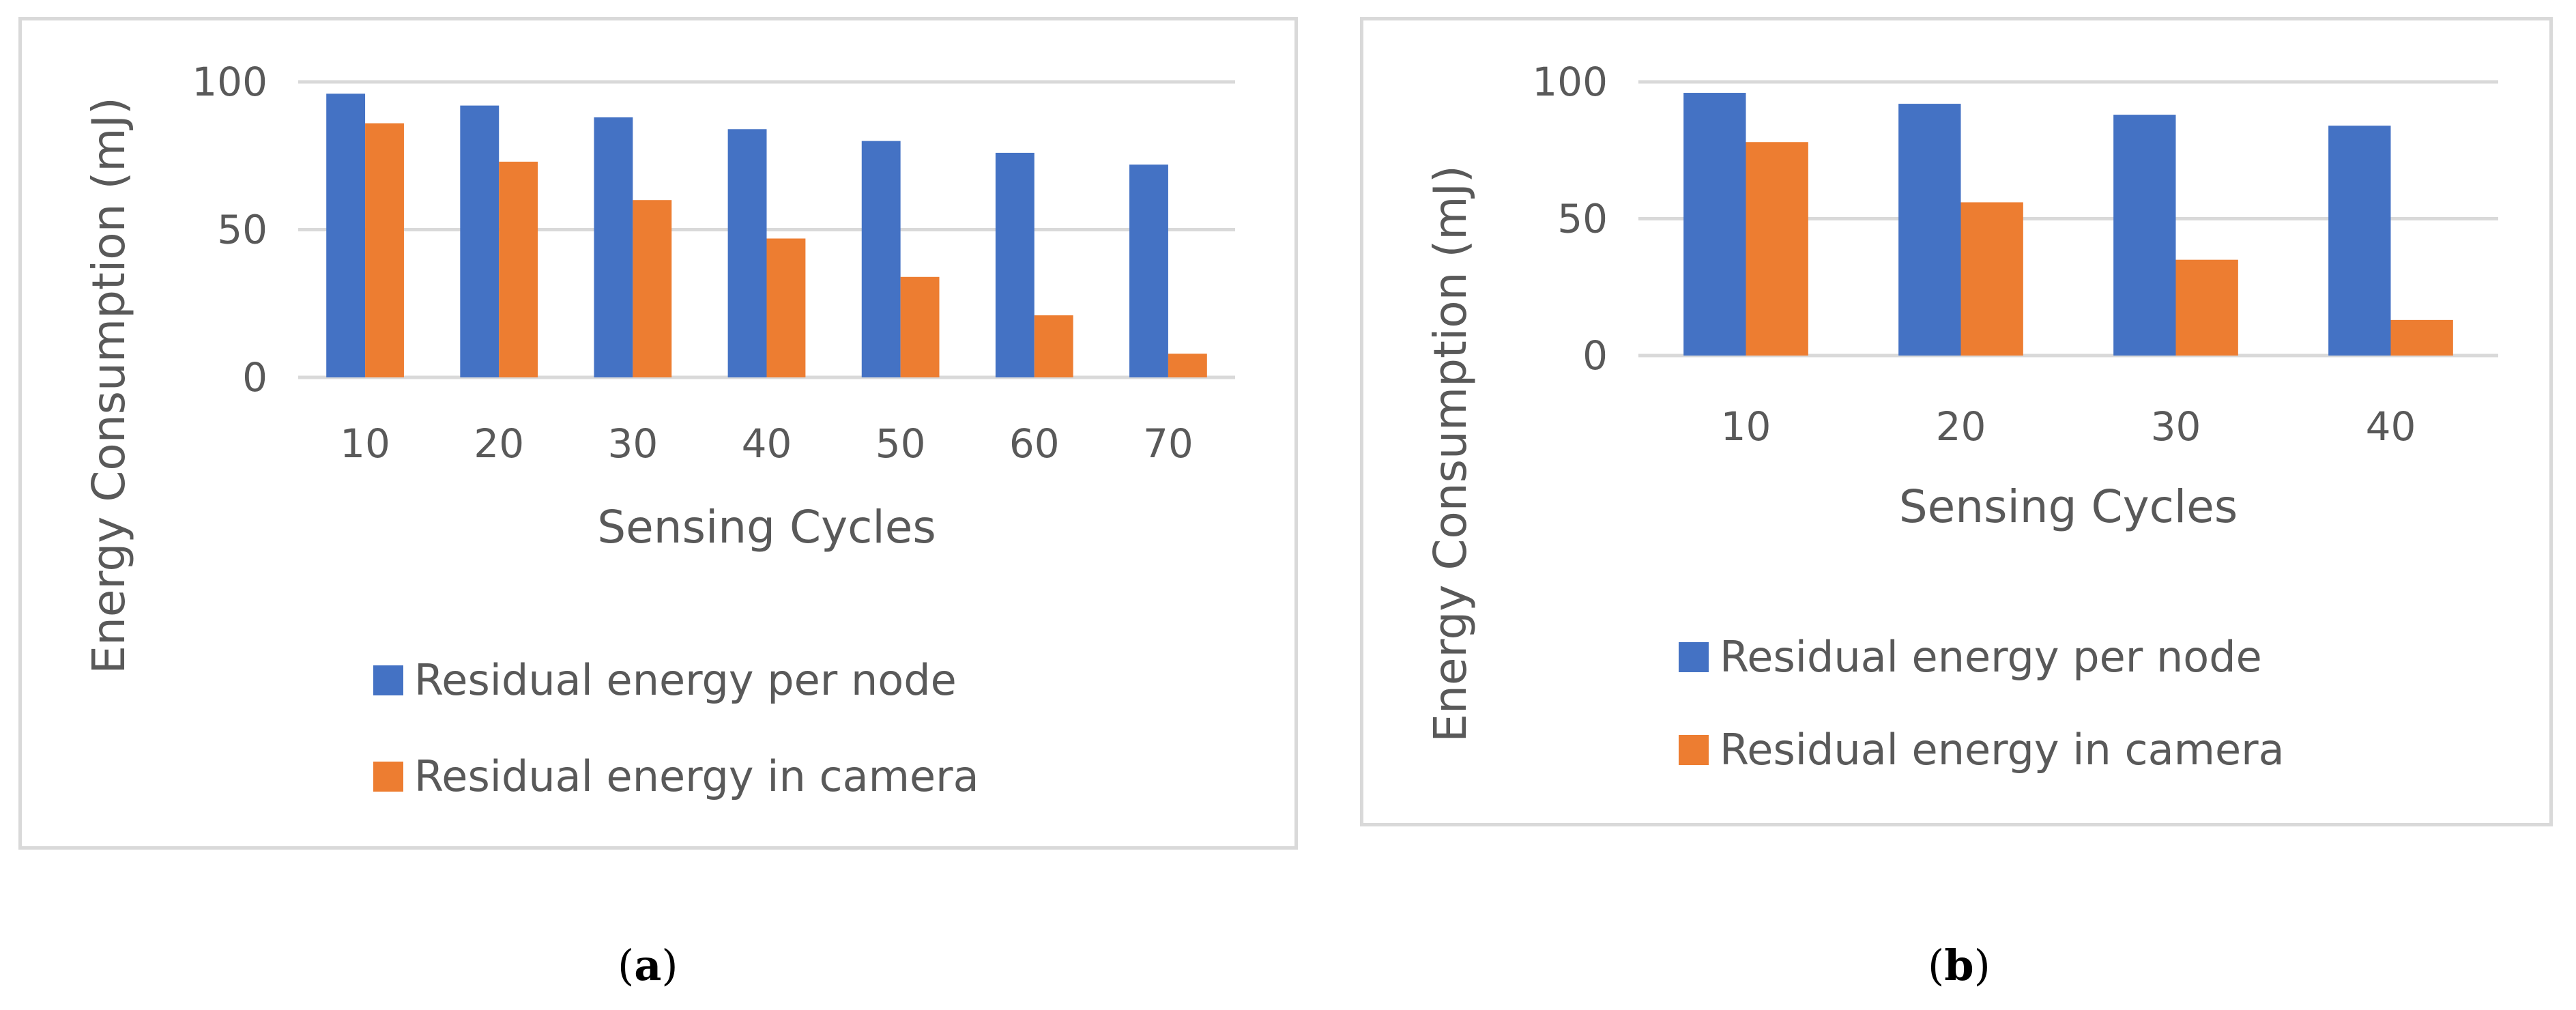 The width and height of the screenshot is (2576, 1010). What do you see at coordinates (242, 230) in the screenshot?
I see `chart-a-y-tick-label: 50` at bounding box center [242, 230].